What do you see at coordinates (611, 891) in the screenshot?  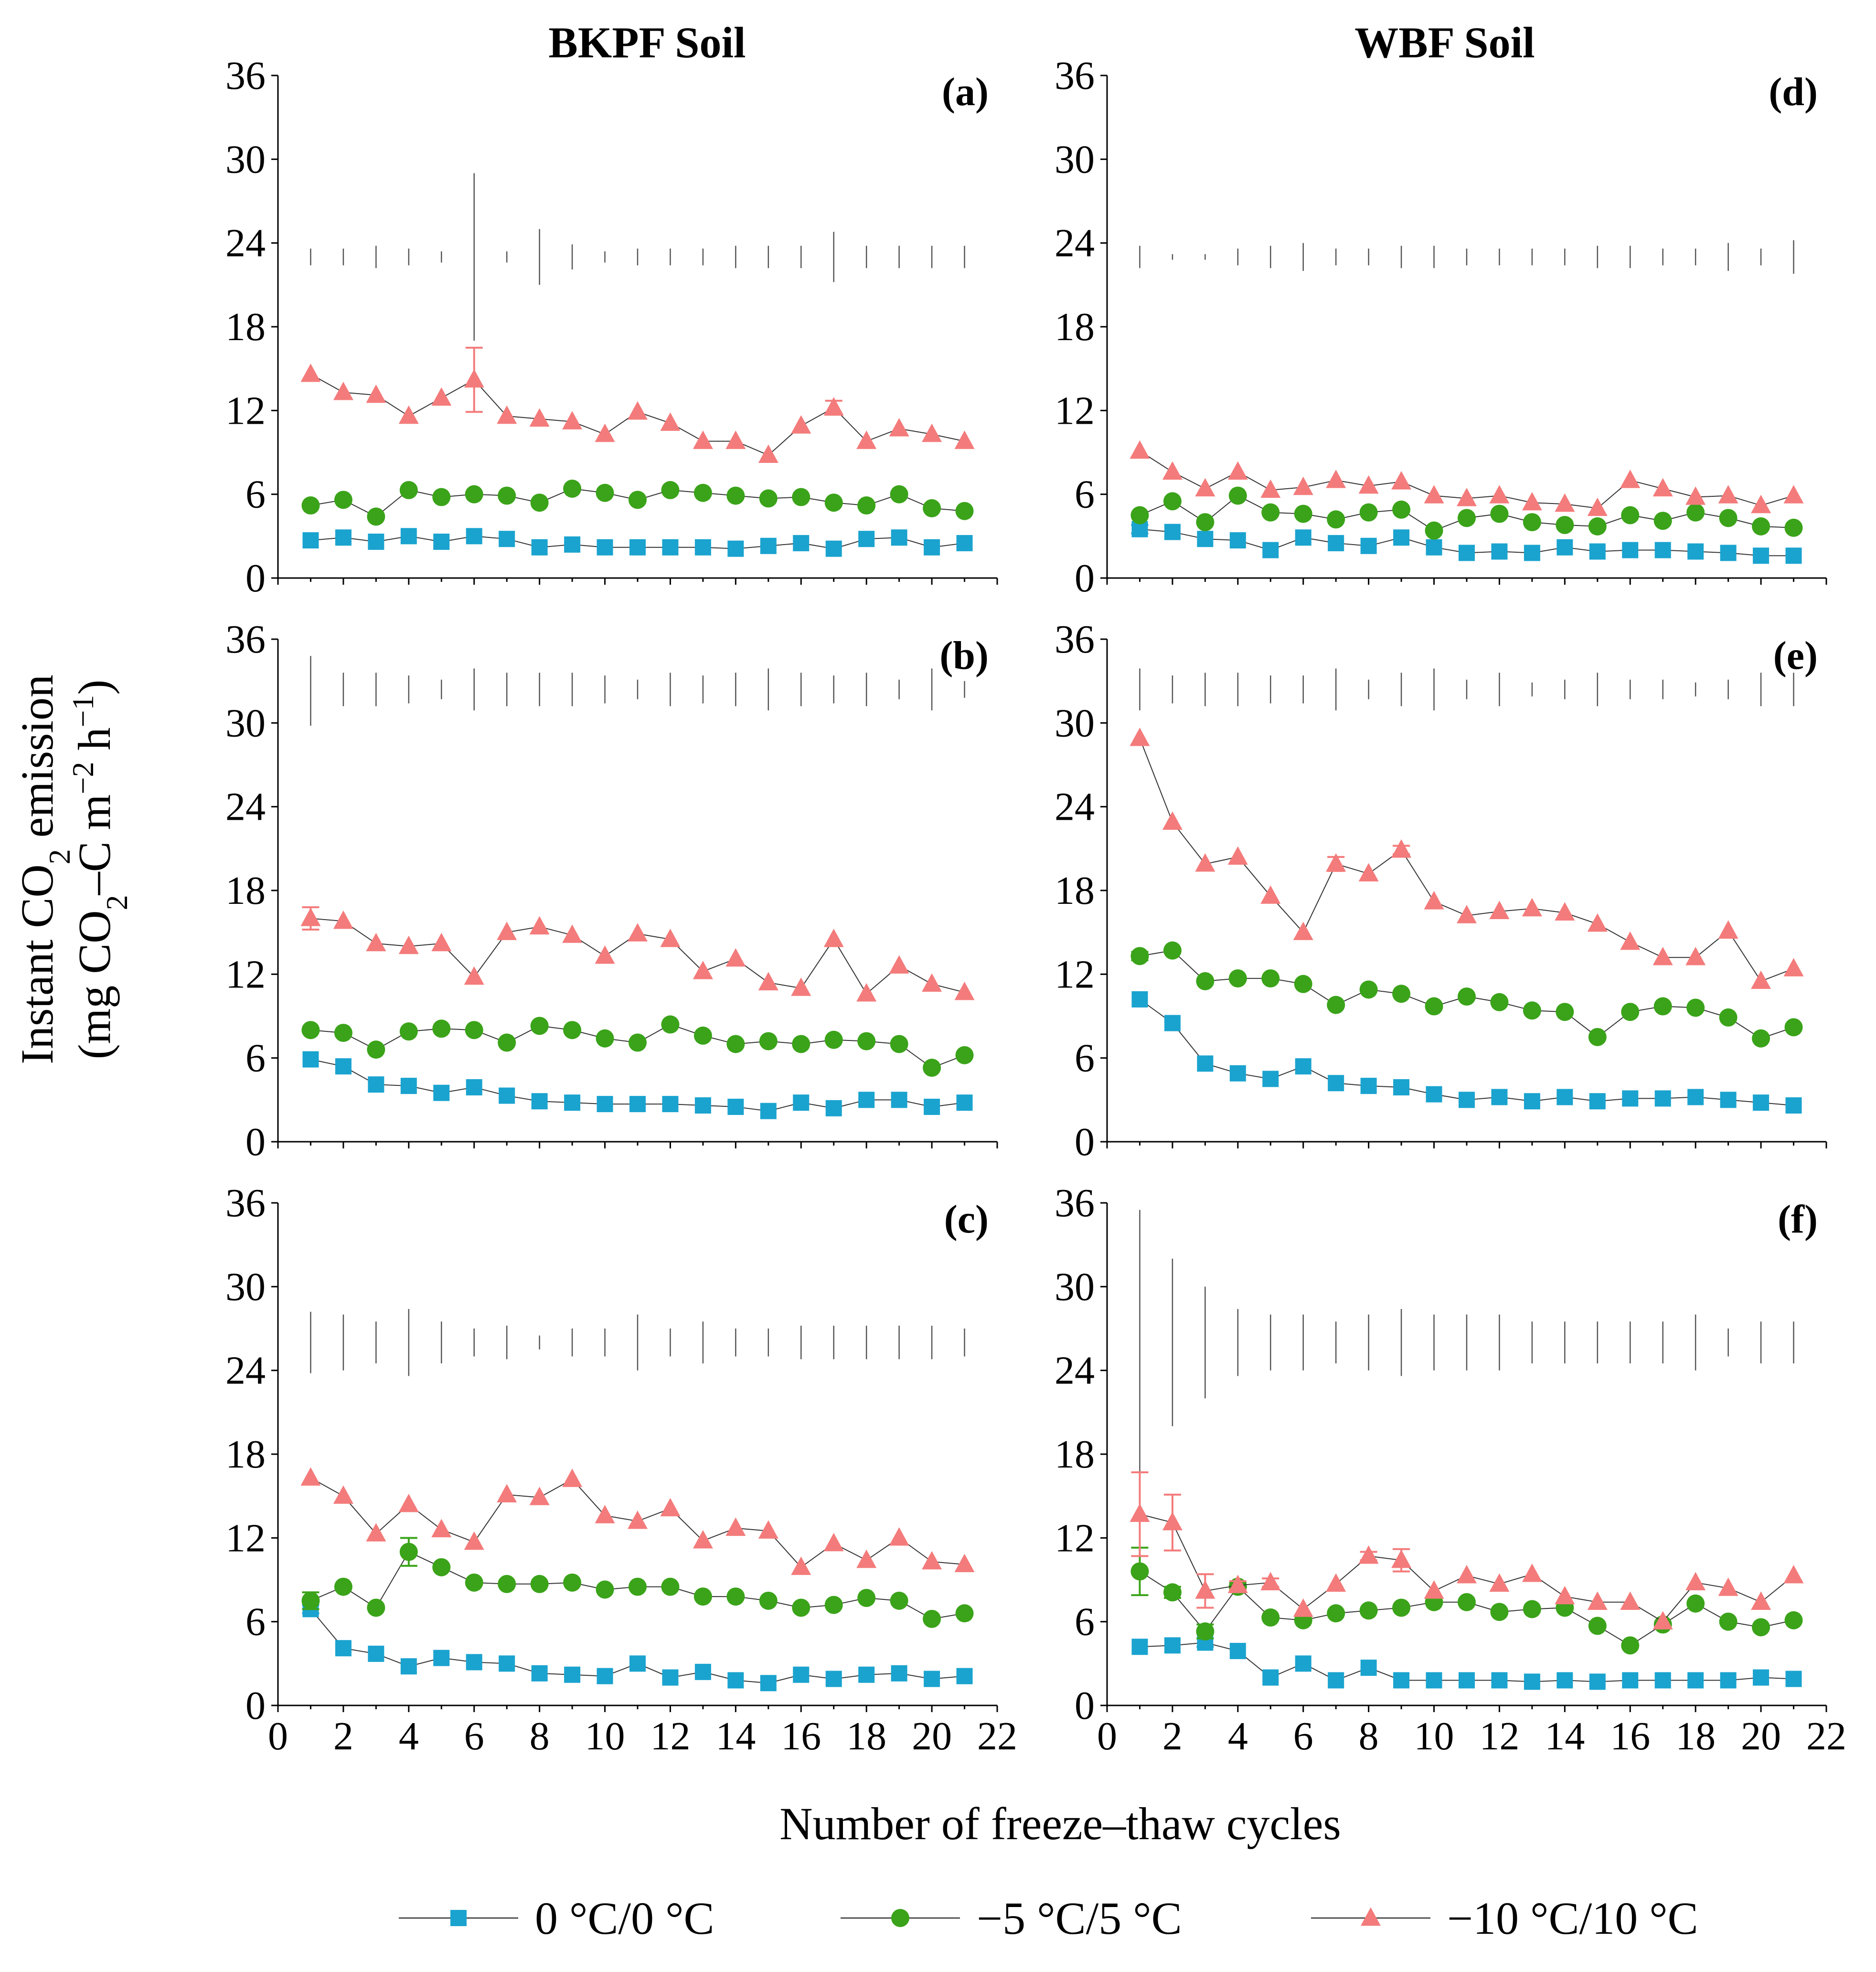 I see `panel-b: 0 6 12 18 24 30 36 (b)` at bounding box center [611, 891].